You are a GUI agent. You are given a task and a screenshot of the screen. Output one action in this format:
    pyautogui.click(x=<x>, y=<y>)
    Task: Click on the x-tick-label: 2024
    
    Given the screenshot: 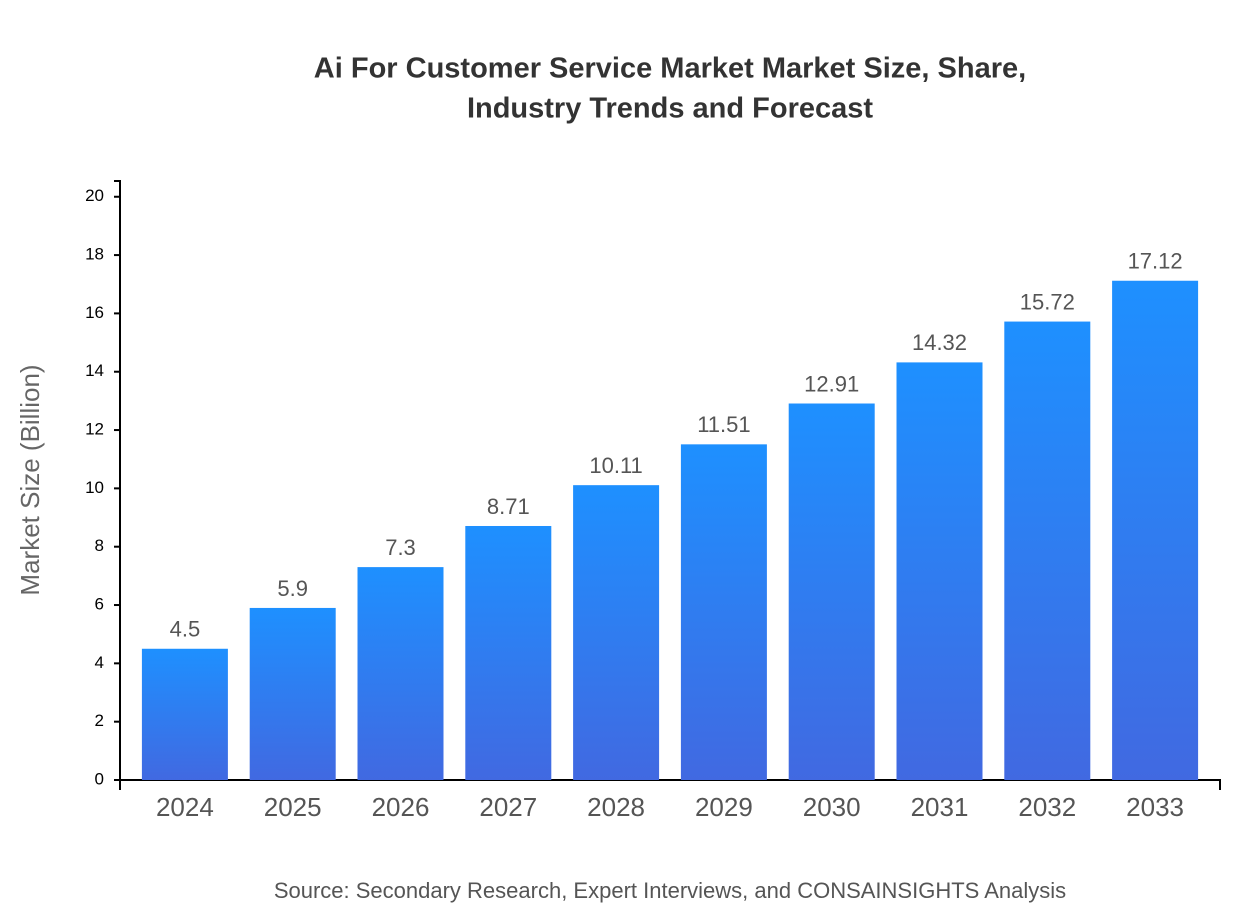 What is the action you would take?
    pyautogui.click(x=185, y=807)
    